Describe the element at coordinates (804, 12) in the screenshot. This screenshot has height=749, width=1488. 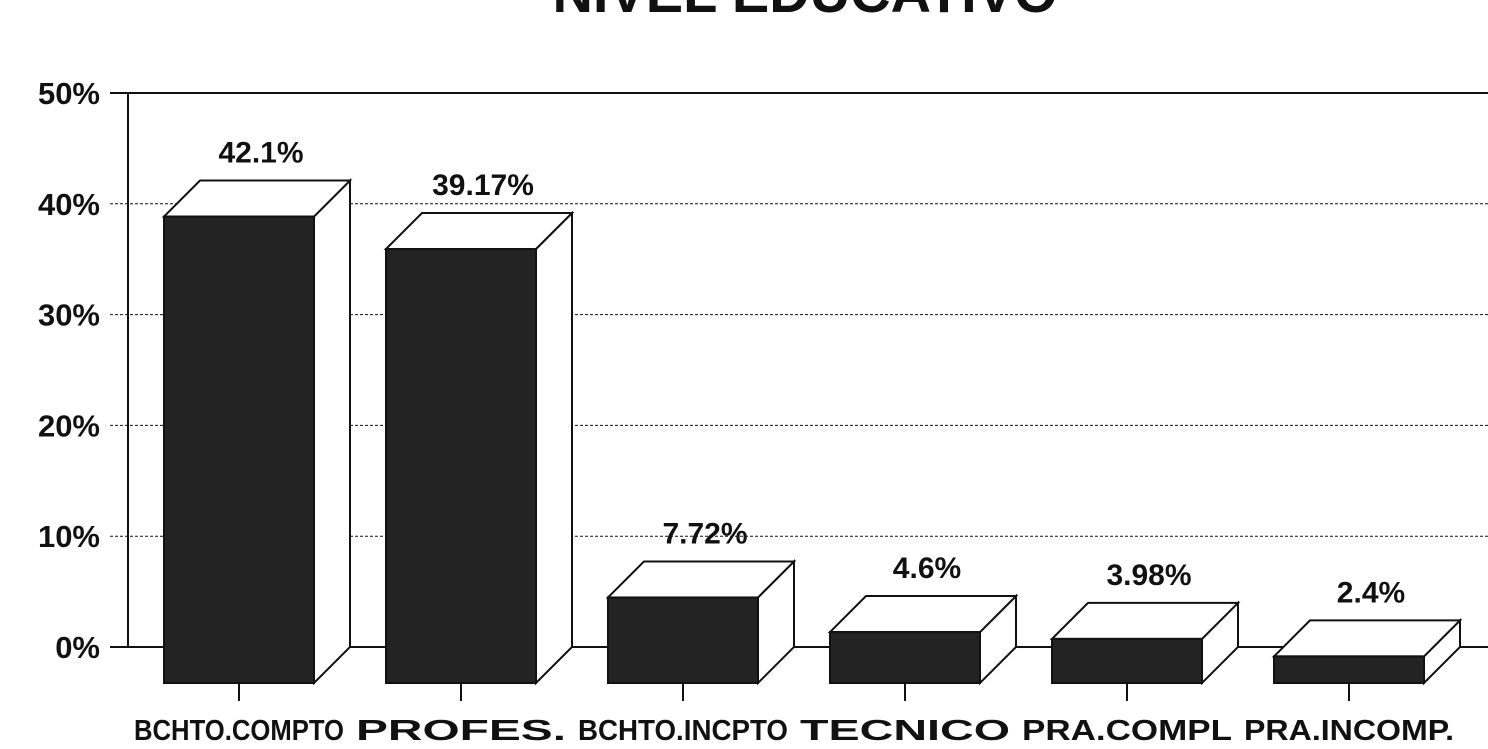
I see `chart-title: NIVEL EDUCATIVO` at that location.